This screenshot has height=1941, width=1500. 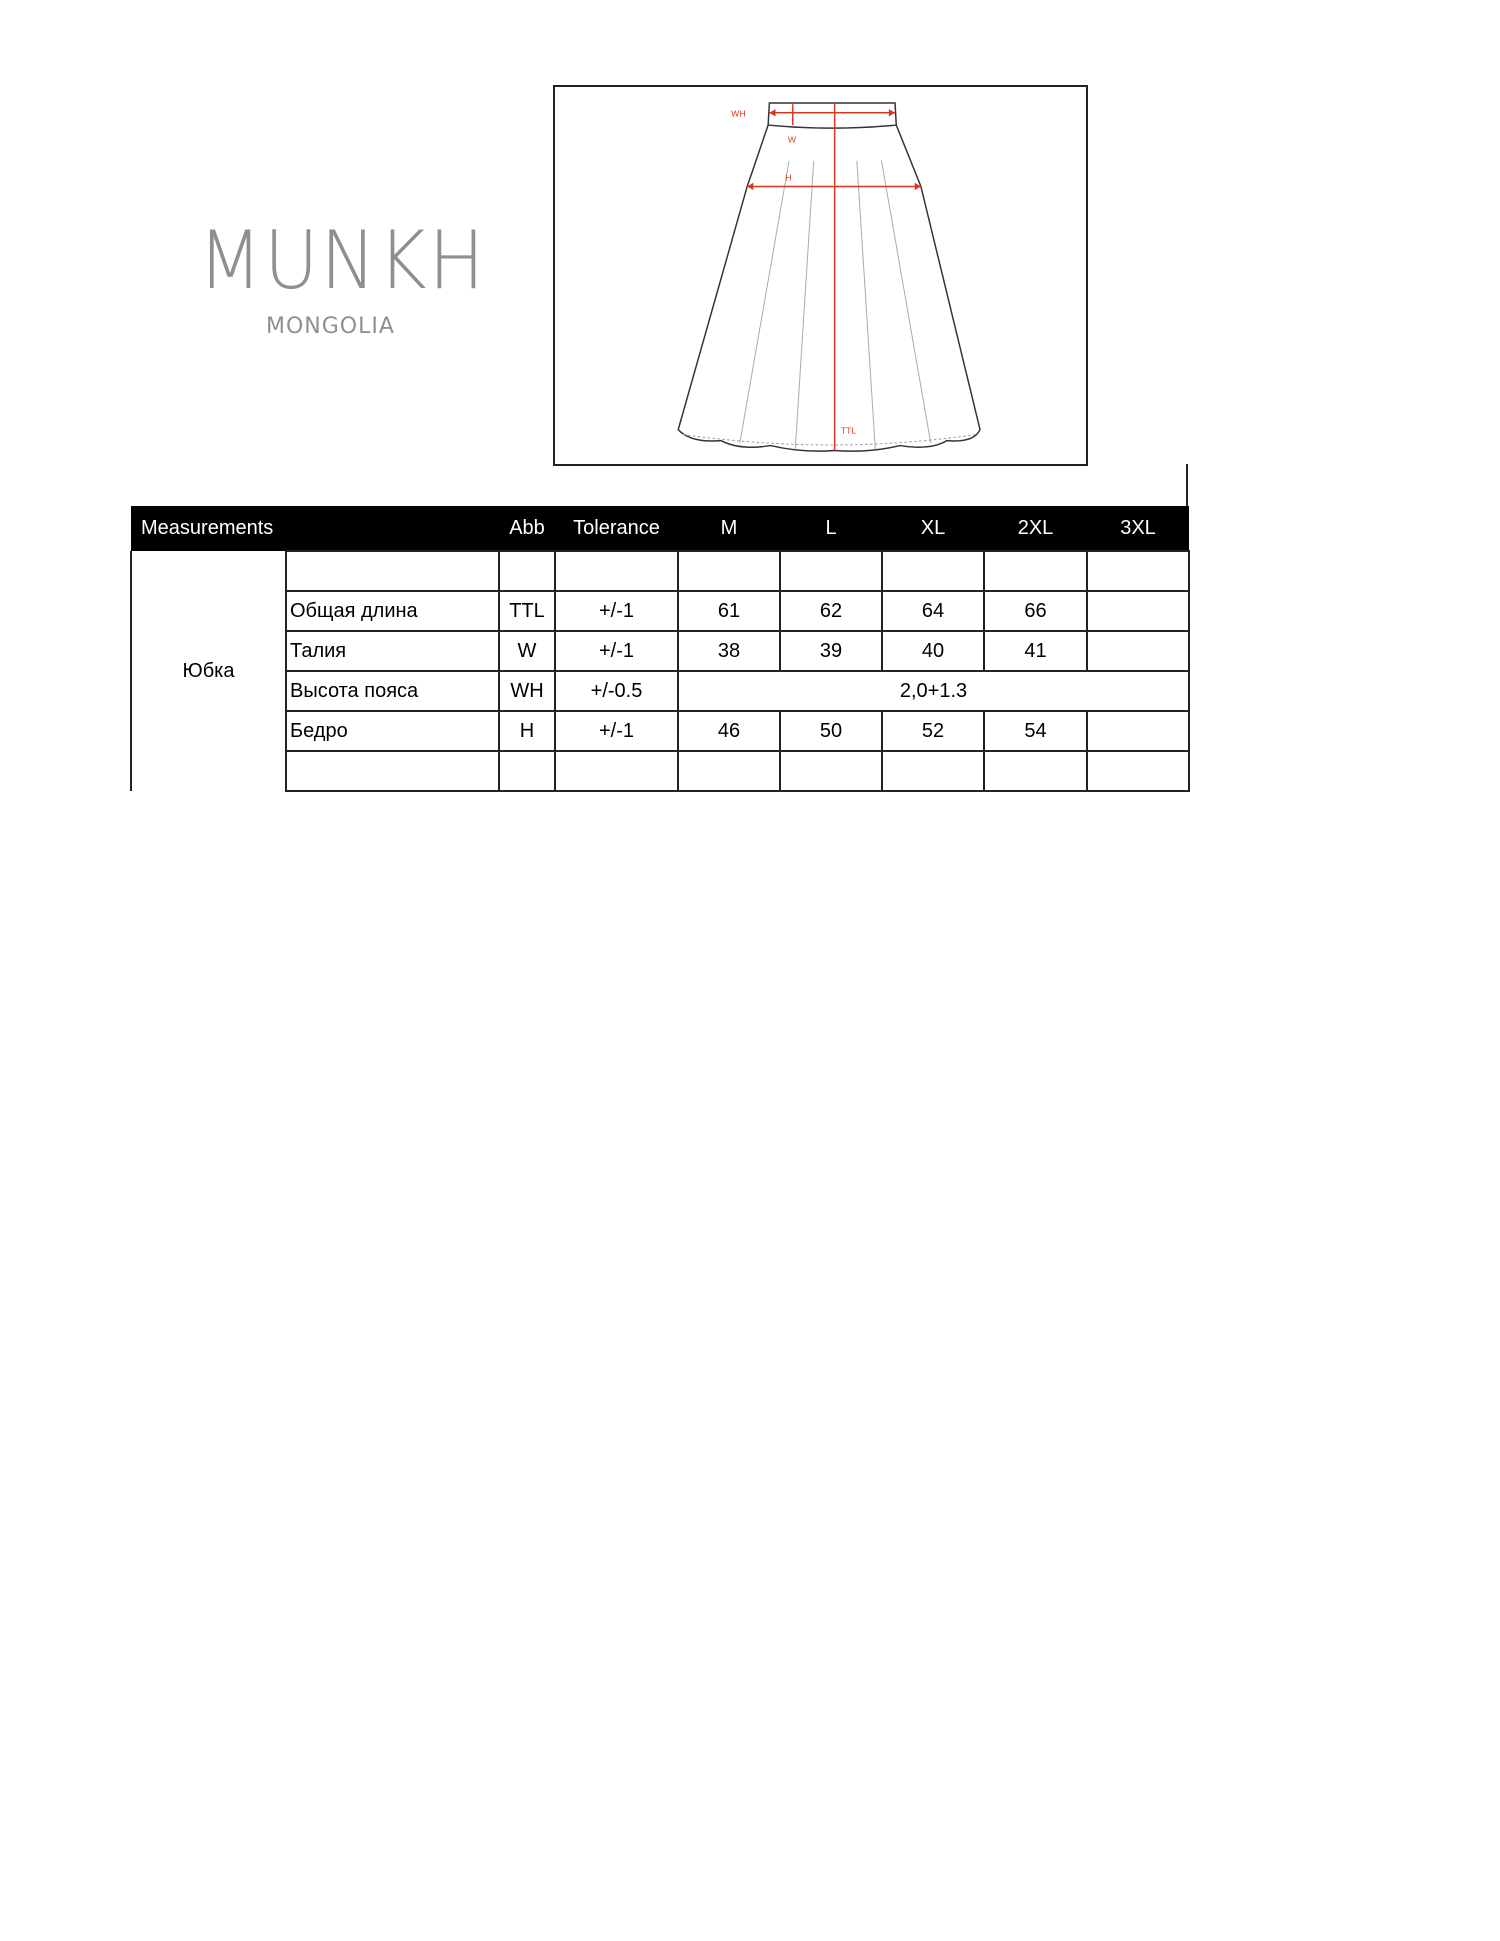 I want to click on waistband, so click(x=832, y=115).